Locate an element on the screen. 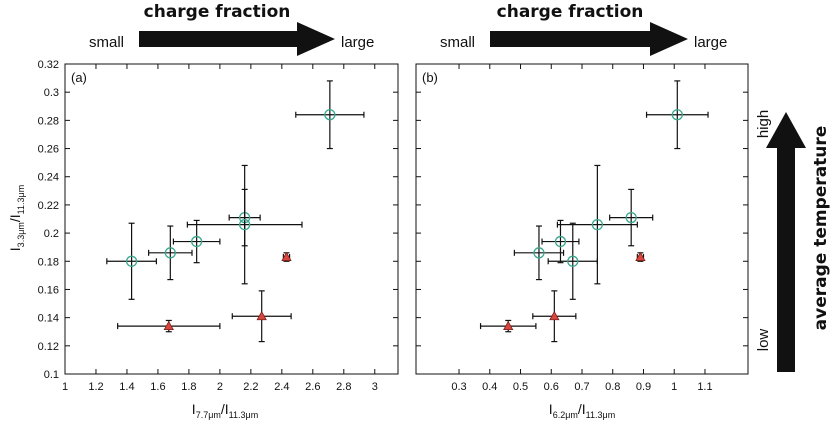 This screenshot has width=830, height=432. x-axis-label-a-sub1: 7.7μm is located at coordinates (208, 415).